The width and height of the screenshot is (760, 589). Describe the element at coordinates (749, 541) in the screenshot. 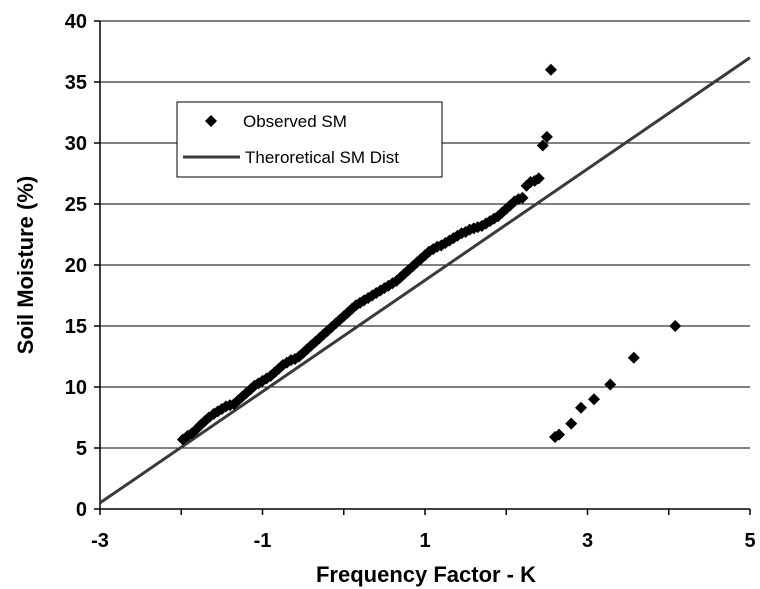

I see `x-tick-label-4: 5` at that location.